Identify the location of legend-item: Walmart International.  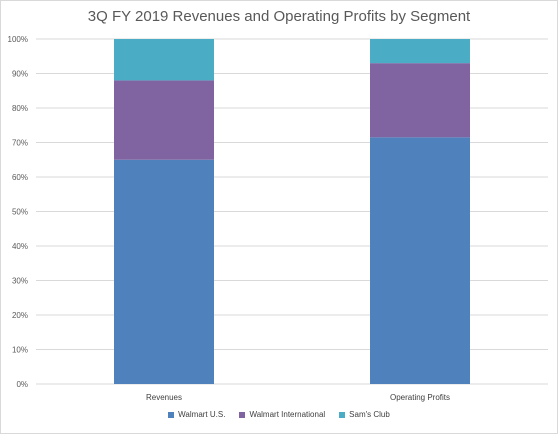
(282, 414).